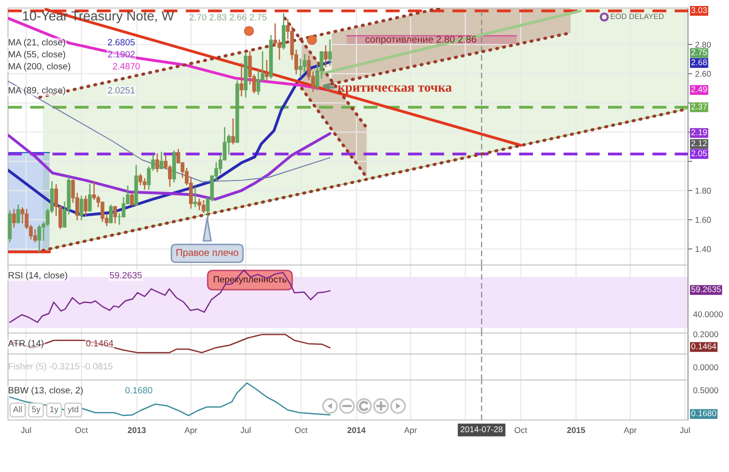  Describe the element at coordinates (26, 344) in the screenshot. I see `text: ATR (14)` at that location.